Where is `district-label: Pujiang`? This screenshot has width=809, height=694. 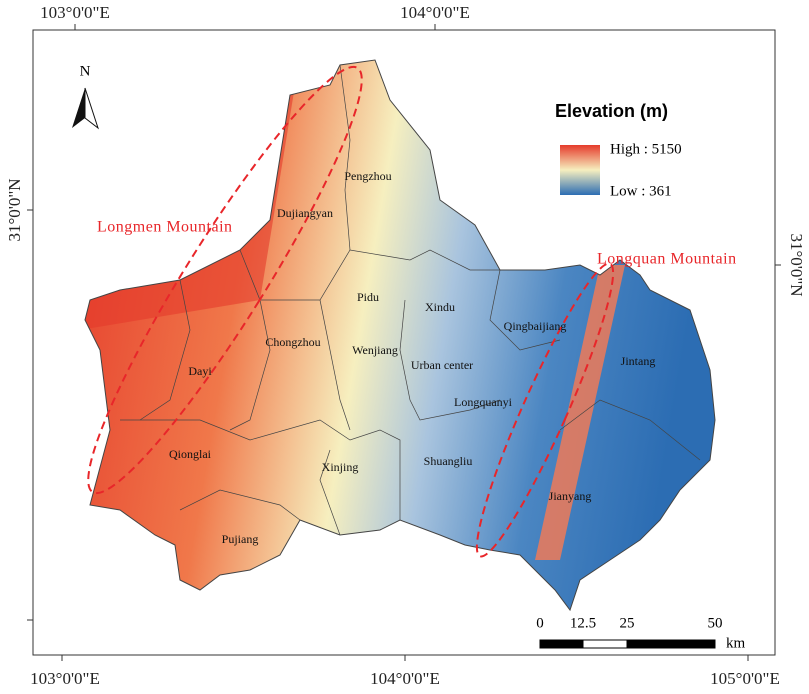 district-label: Pujiang is located at coordinates (240, 539).